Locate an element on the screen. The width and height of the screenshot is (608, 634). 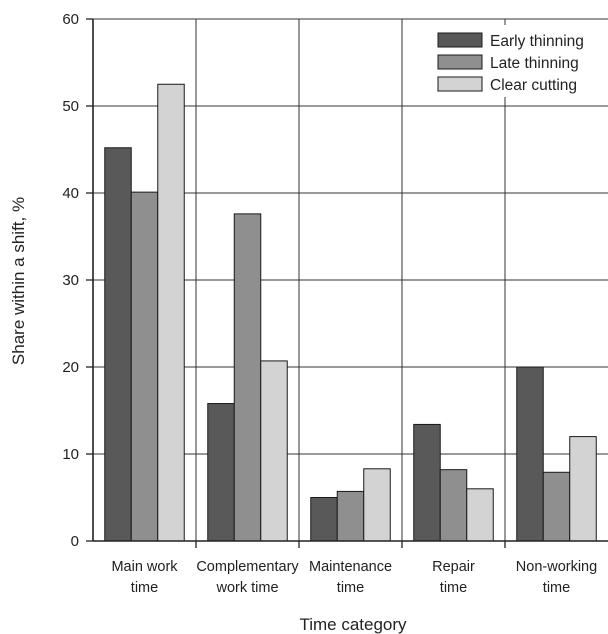
y-tick-label: 30 is located at coordinates (70, 280).